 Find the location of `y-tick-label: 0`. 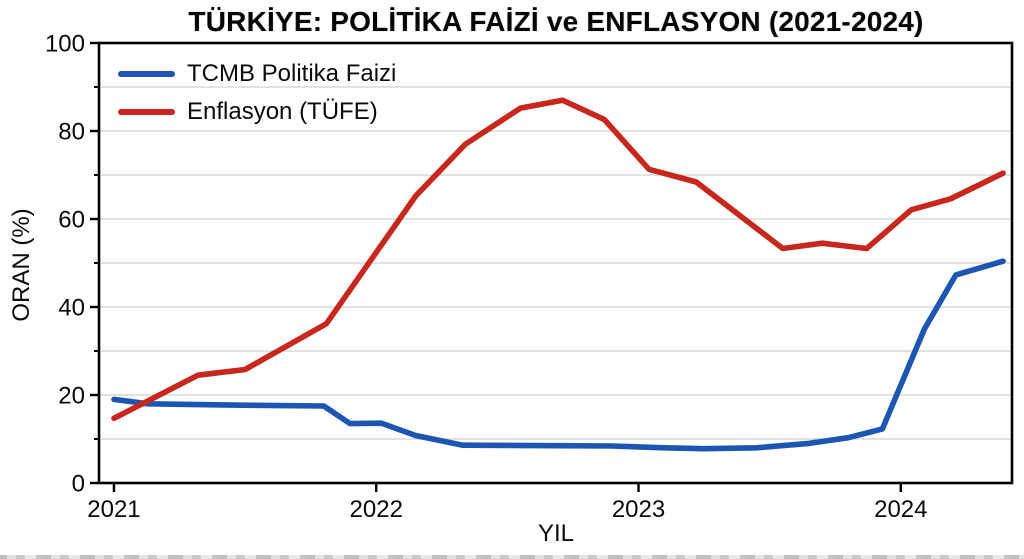

y-tick-label: 0 is located at coordinates (78, 483).